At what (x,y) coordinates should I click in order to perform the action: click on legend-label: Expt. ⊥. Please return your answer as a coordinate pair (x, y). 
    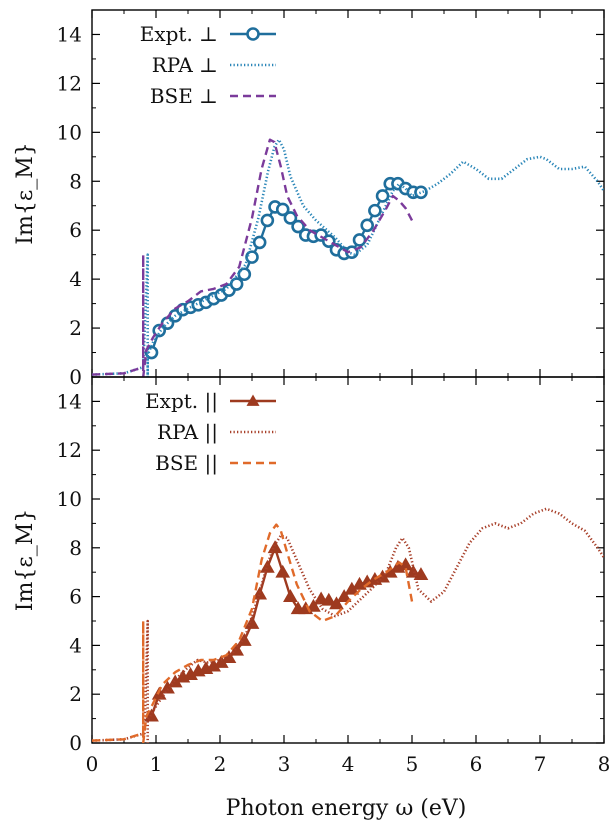
    Looking at the image, I should click on (179, 34).